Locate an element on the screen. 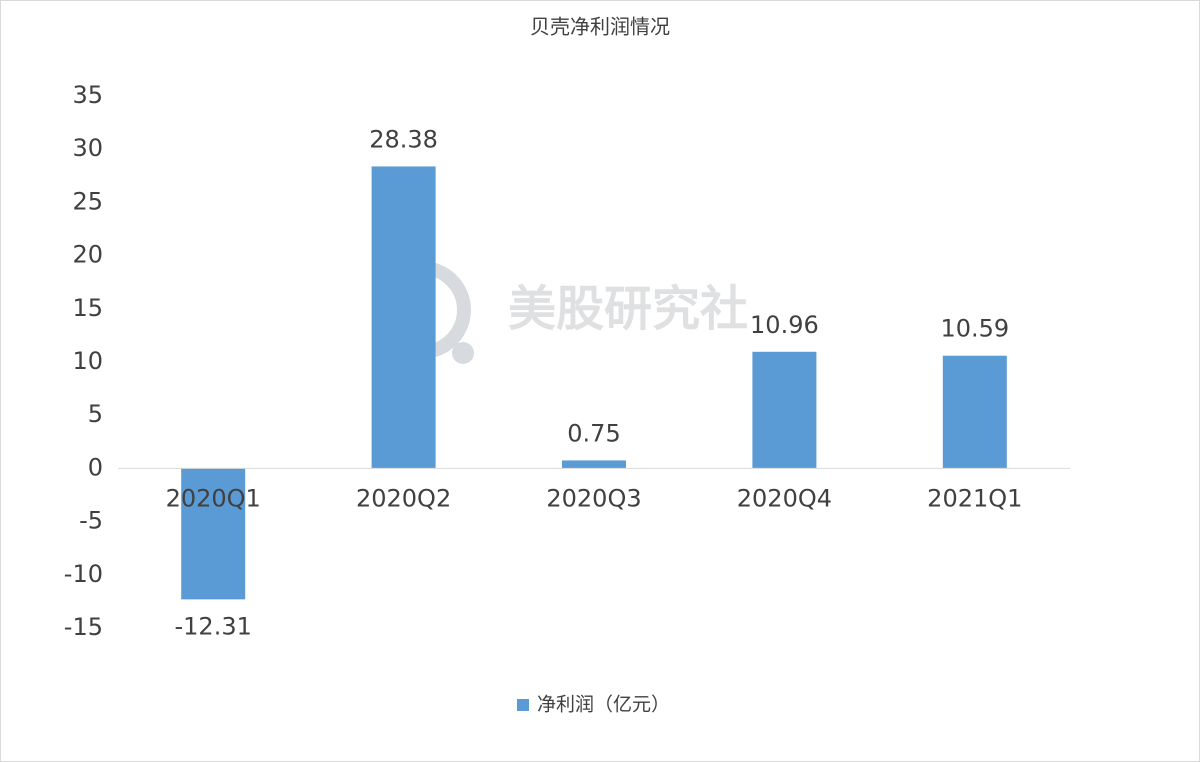  y-tick-label: 0 is located at coordinates (95, 467).